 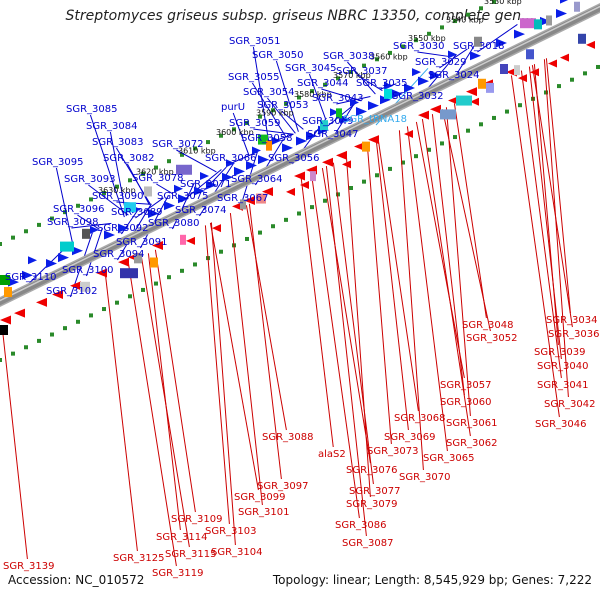 What do you see at coordinates (361, 525) in the screenshot?
I see `reverse-gene-label: SGR_3086` at bounding box center [361, 525].